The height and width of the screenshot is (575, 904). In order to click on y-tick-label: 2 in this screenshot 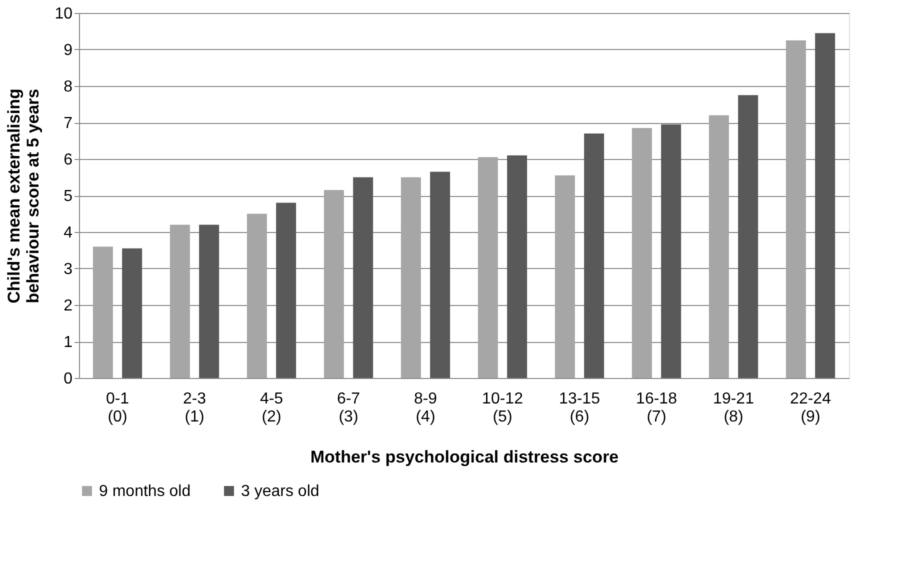, I will do `click(68, 306)`.